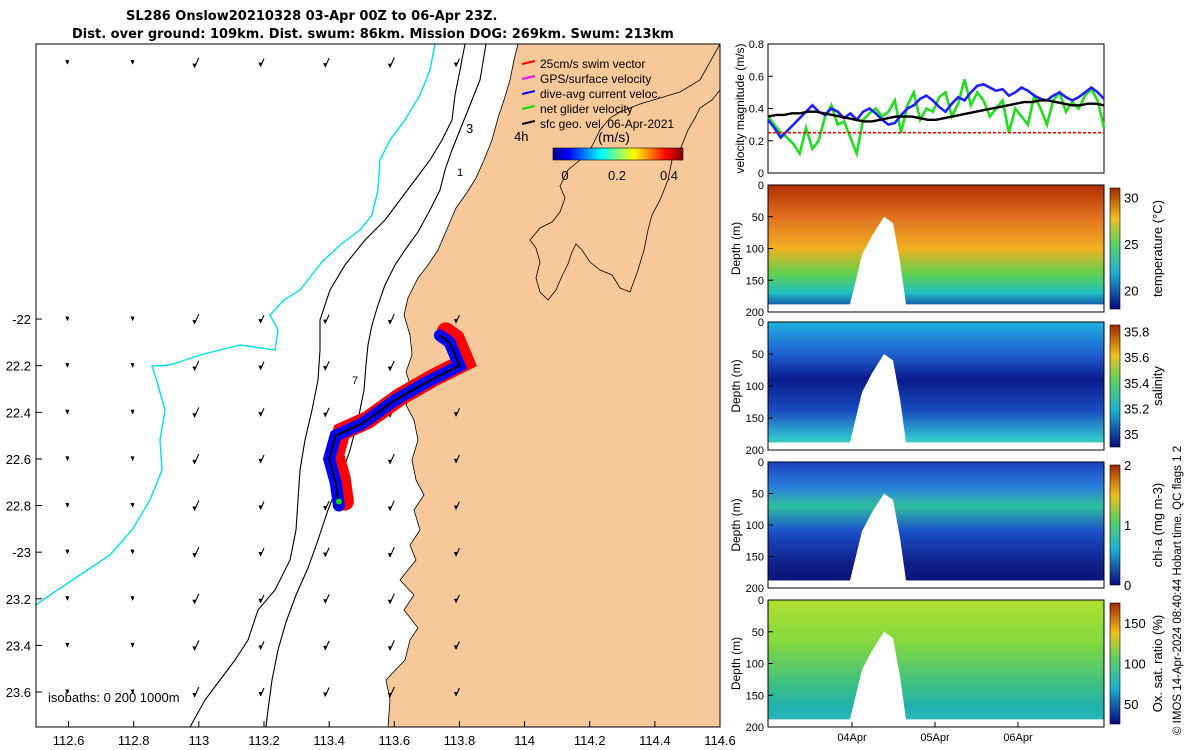 The height and width of the screenshot is (750, 1200). Describe the element at coordinates (755, 313) in the screenshot. I see `temperature-ytick-label: 200` at that location.